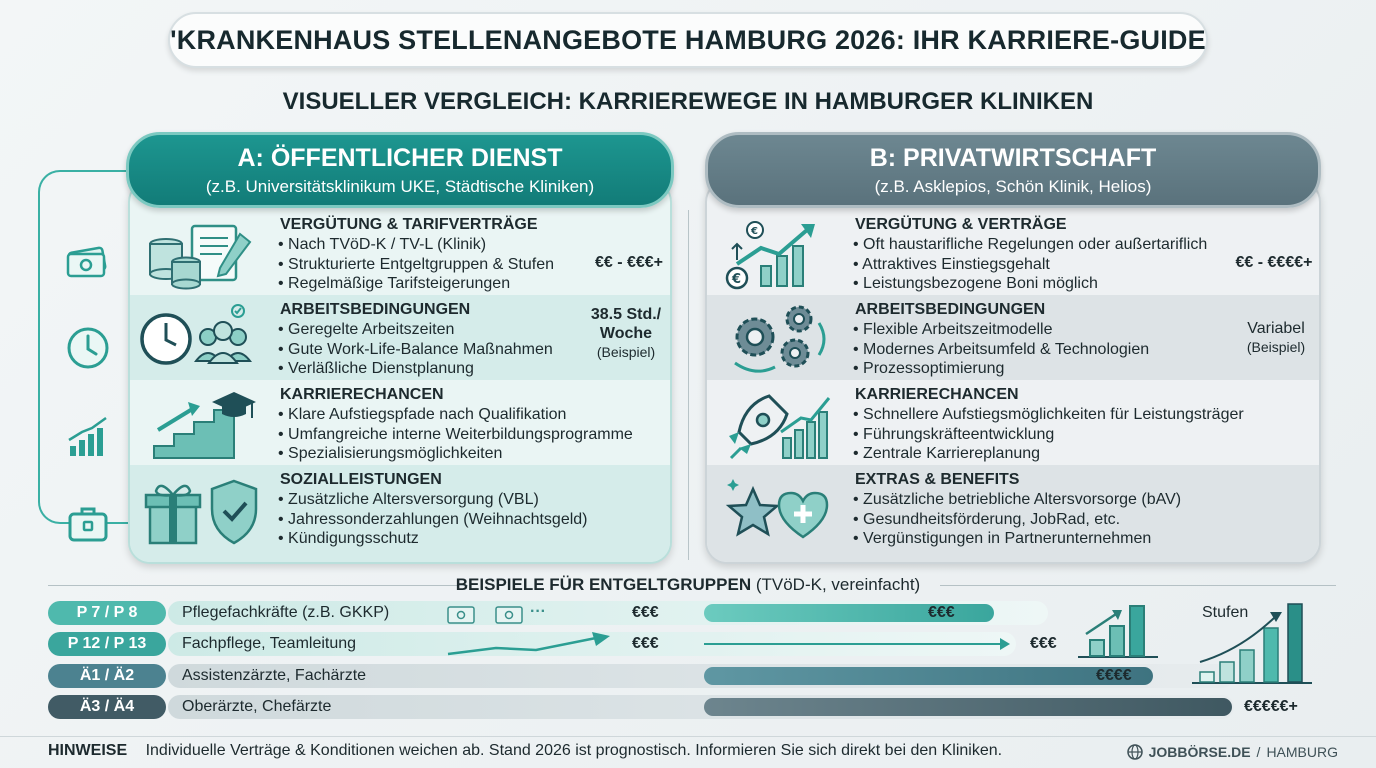  What do you see at coordinates (1013, 158) in the screenshot?
I see `panel-b-title: B: PRIVATWIRTSCHAFT` at bounding box center [1013, 158].